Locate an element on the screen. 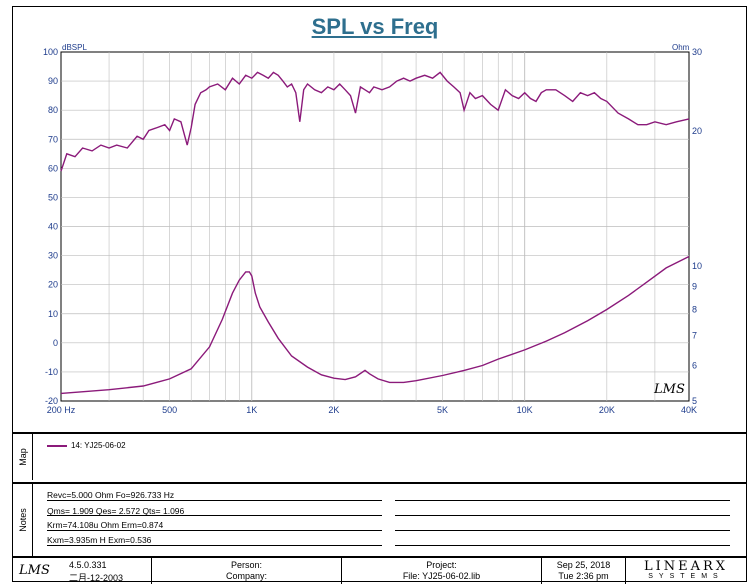 This screenshot has width=750, height=586. y-left-tick-label: 60 is located at coordinates (53, 168).